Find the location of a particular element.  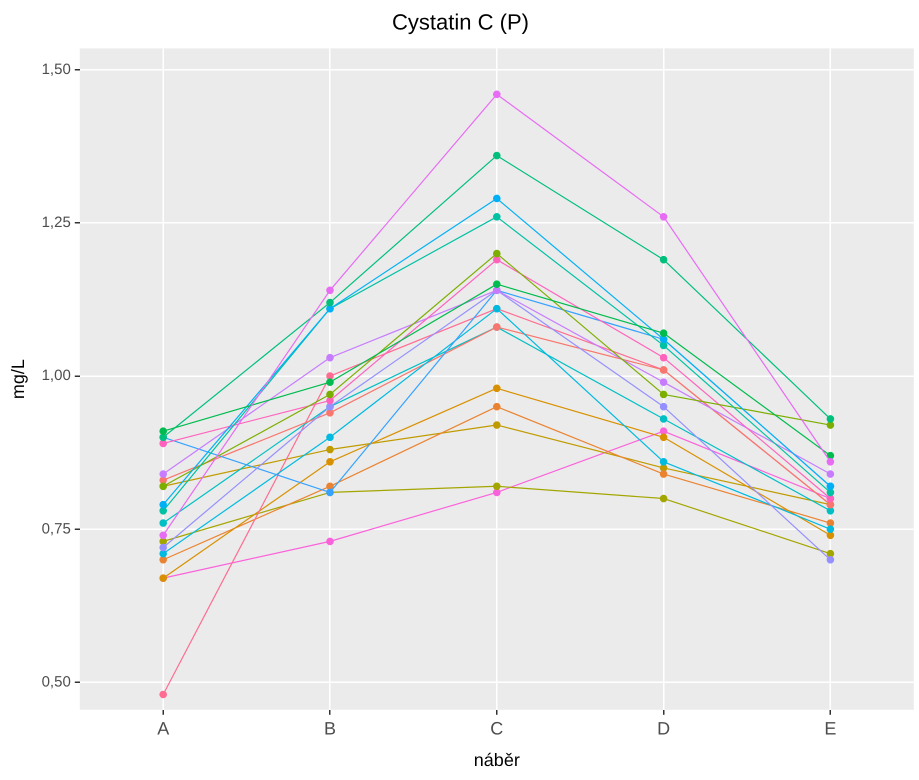

x-axis-title: náběr is located at coordinates (497, 760).